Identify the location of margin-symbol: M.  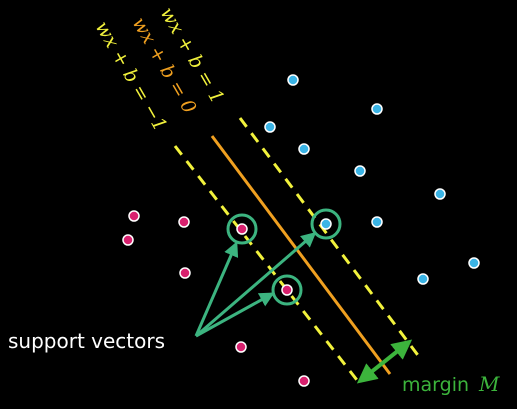
(489, 384).